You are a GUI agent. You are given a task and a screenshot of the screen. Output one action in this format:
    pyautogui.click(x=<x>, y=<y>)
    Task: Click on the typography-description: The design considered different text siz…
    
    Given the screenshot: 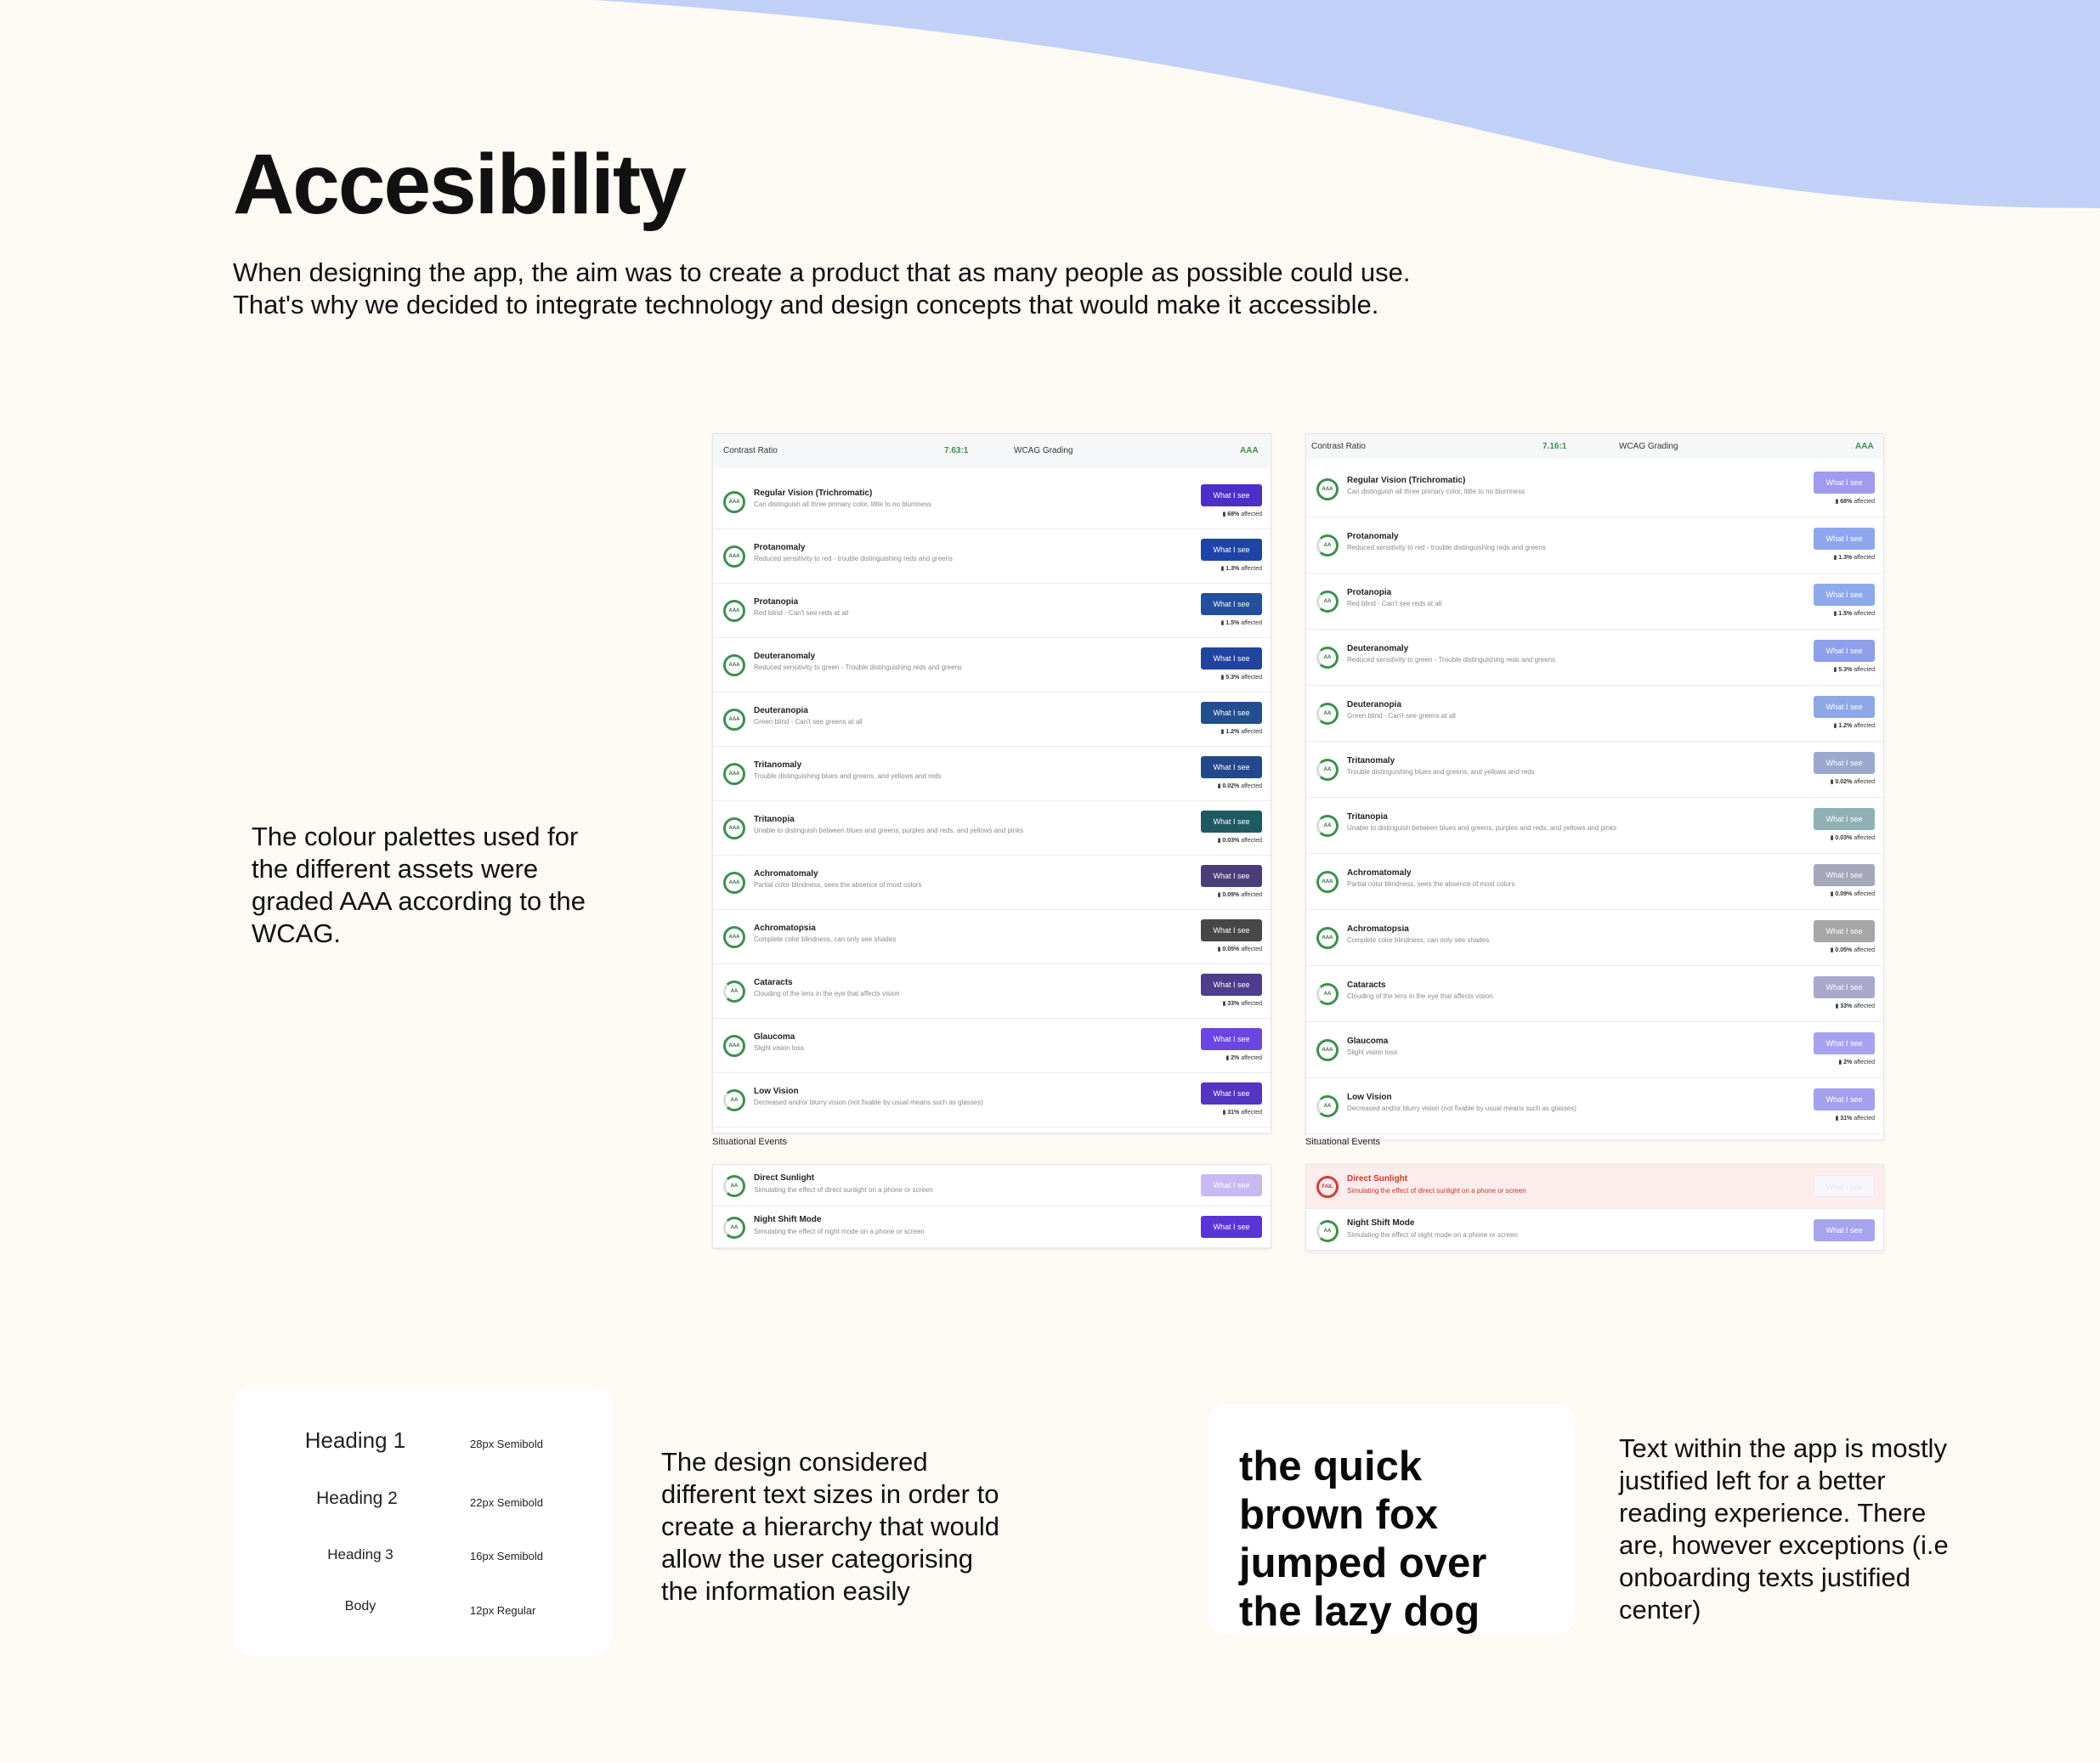 What is the action you would take?
    pyautogui.click(x=830, y=1527)
    